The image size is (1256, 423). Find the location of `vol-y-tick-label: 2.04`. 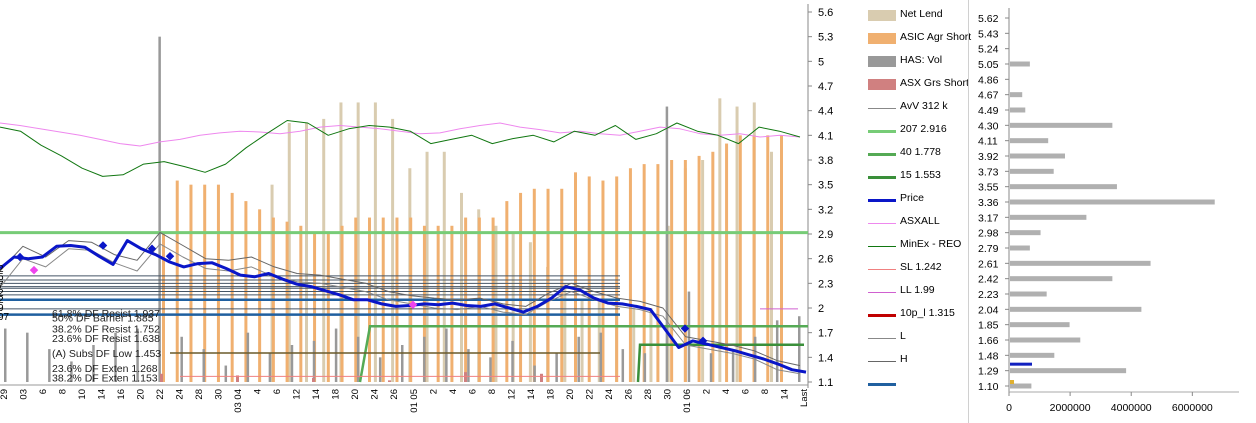

vol-y-tick-label: 2.04 is located at coordinates (988, 310).